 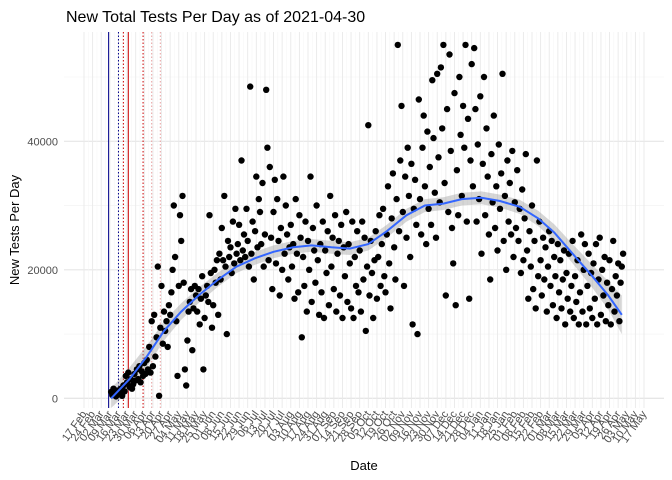 What do you see at coordinates (215, 17) in the screenshot?
I see `chart-title: New Total Tests Per Day as of 2021-04-30` at bounding box center [215, 17].